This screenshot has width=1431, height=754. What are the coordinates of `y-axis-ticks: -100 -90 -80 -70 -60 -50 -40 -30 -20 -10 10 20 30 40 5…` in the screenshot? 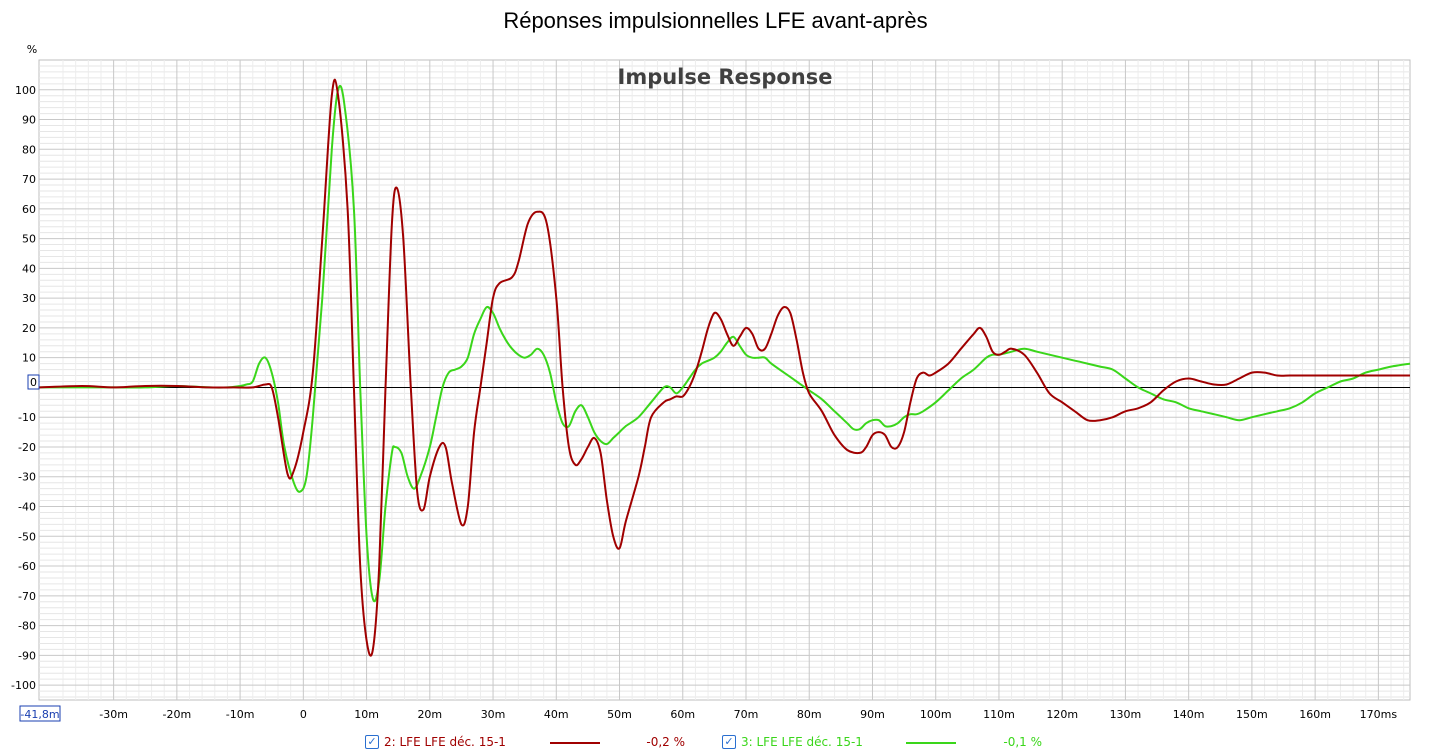 It's located at (23, 388).